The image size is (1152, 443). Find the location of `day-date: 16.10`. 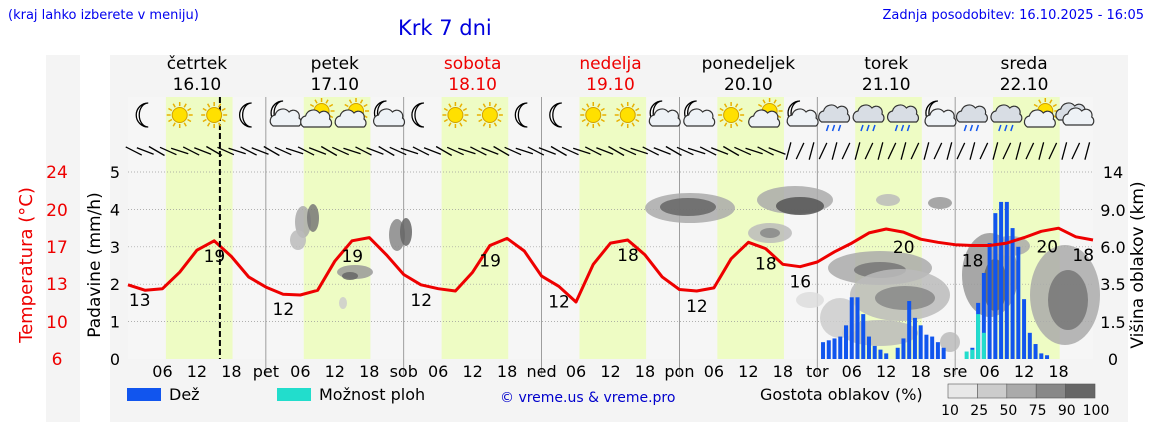

day-date: 16.10 is located at coordinates (197, 85).